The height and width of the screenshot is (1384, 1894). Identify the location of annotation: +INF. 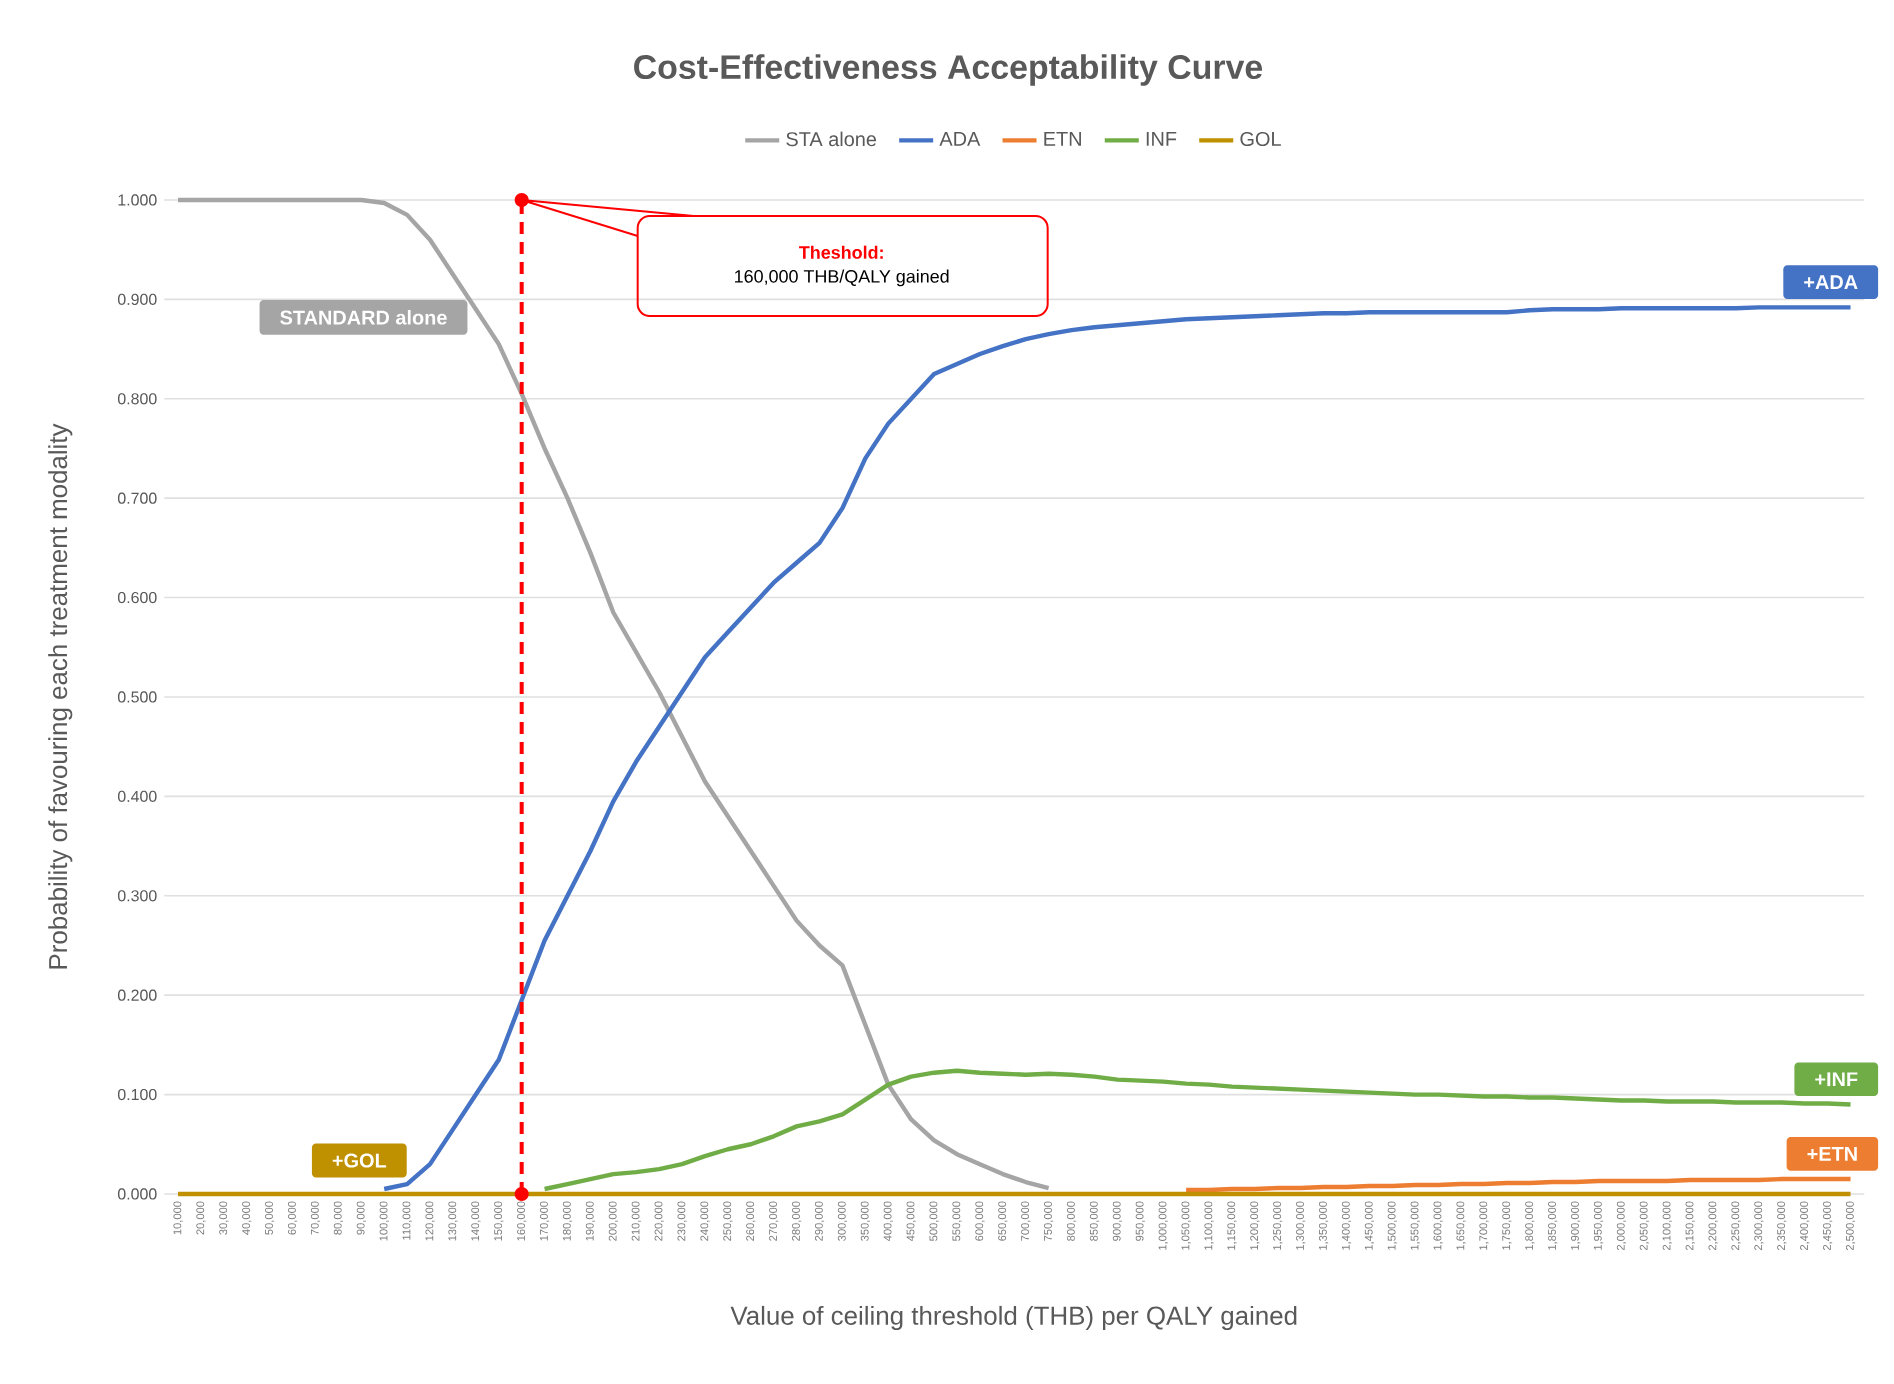
(1836, 1079).